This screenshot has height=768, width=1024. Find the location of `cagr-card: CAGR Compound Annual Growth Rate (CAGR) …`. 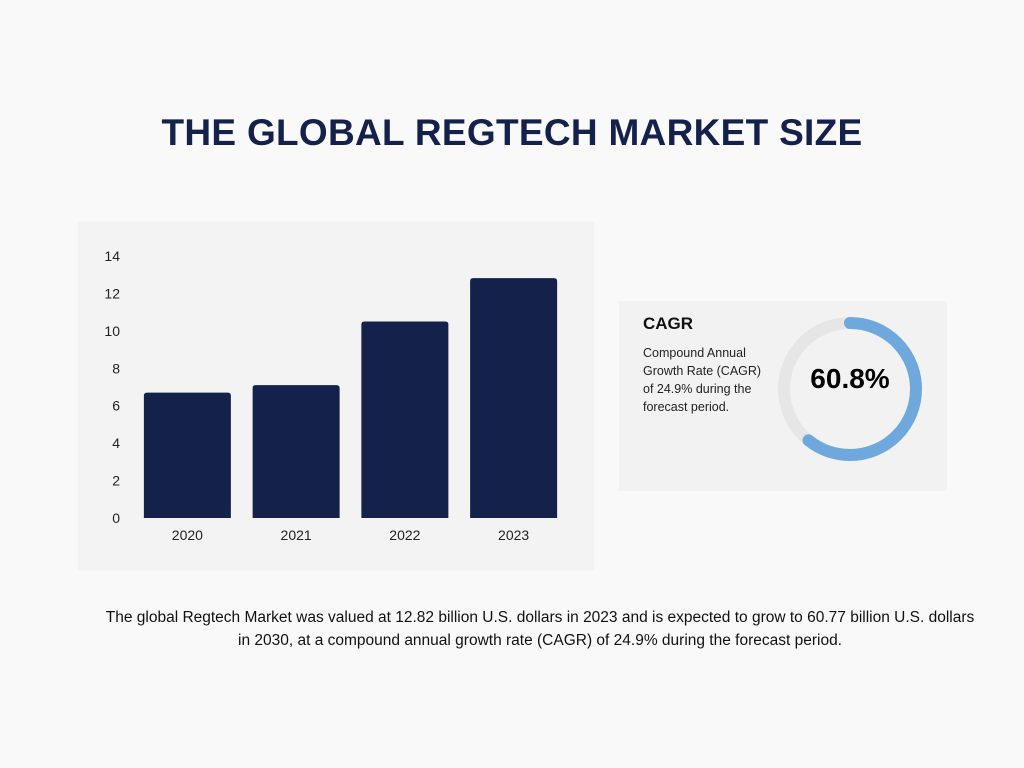

cagr-card: CAGR Compound Annual Growth Rate (CAGR) … is located at coordinates (783, 396).